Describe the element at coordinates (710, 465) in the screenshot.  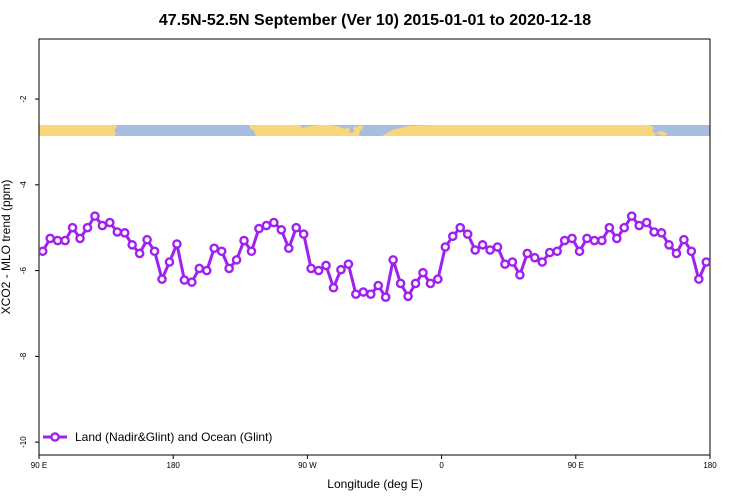
I see `x-tick-label: 180` at that location.